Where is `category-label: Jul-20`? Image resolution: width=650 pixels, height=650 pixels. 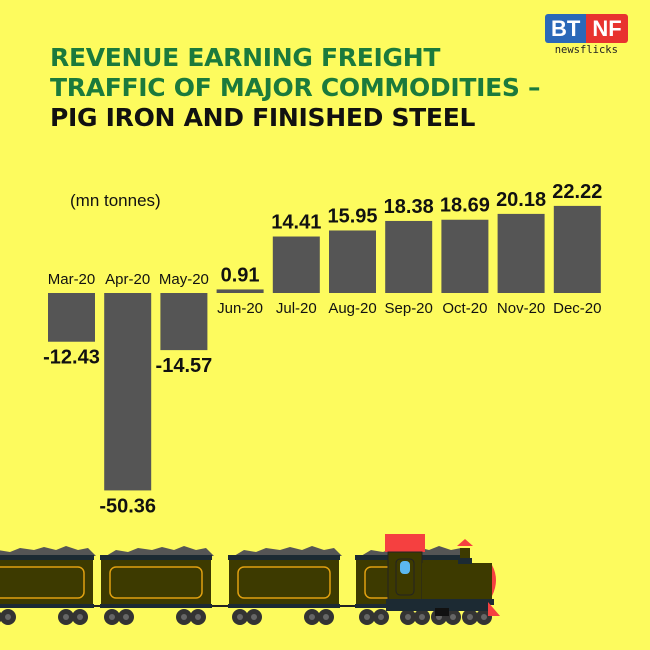 category-label: Jul-20 is located at coordinates (296, 308).